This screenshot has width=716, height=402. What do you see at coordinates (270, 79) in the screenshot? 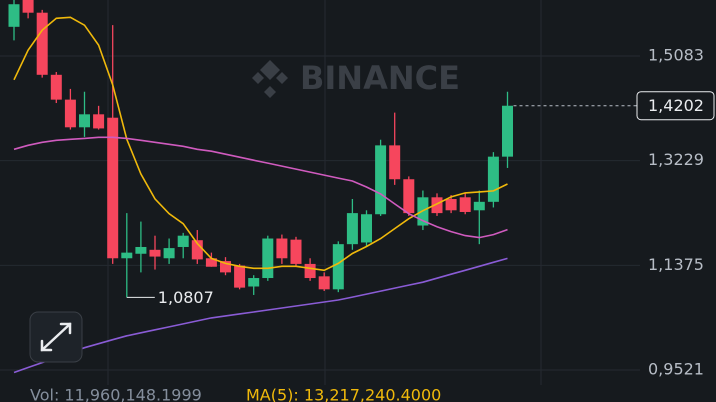
I see `watermark-logo` at bounding box center [270, 79].